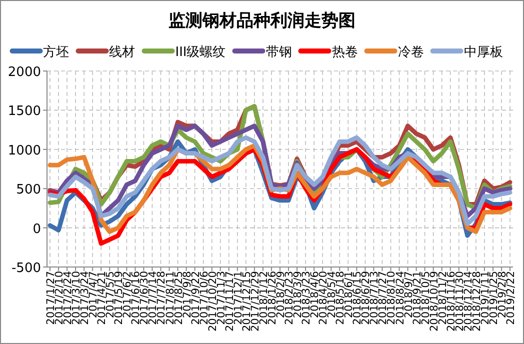 The image size is (524, 344). Describe the element at coordinates (36, 229) in the screenshot. I see `y-tick-label: 0` at that location.